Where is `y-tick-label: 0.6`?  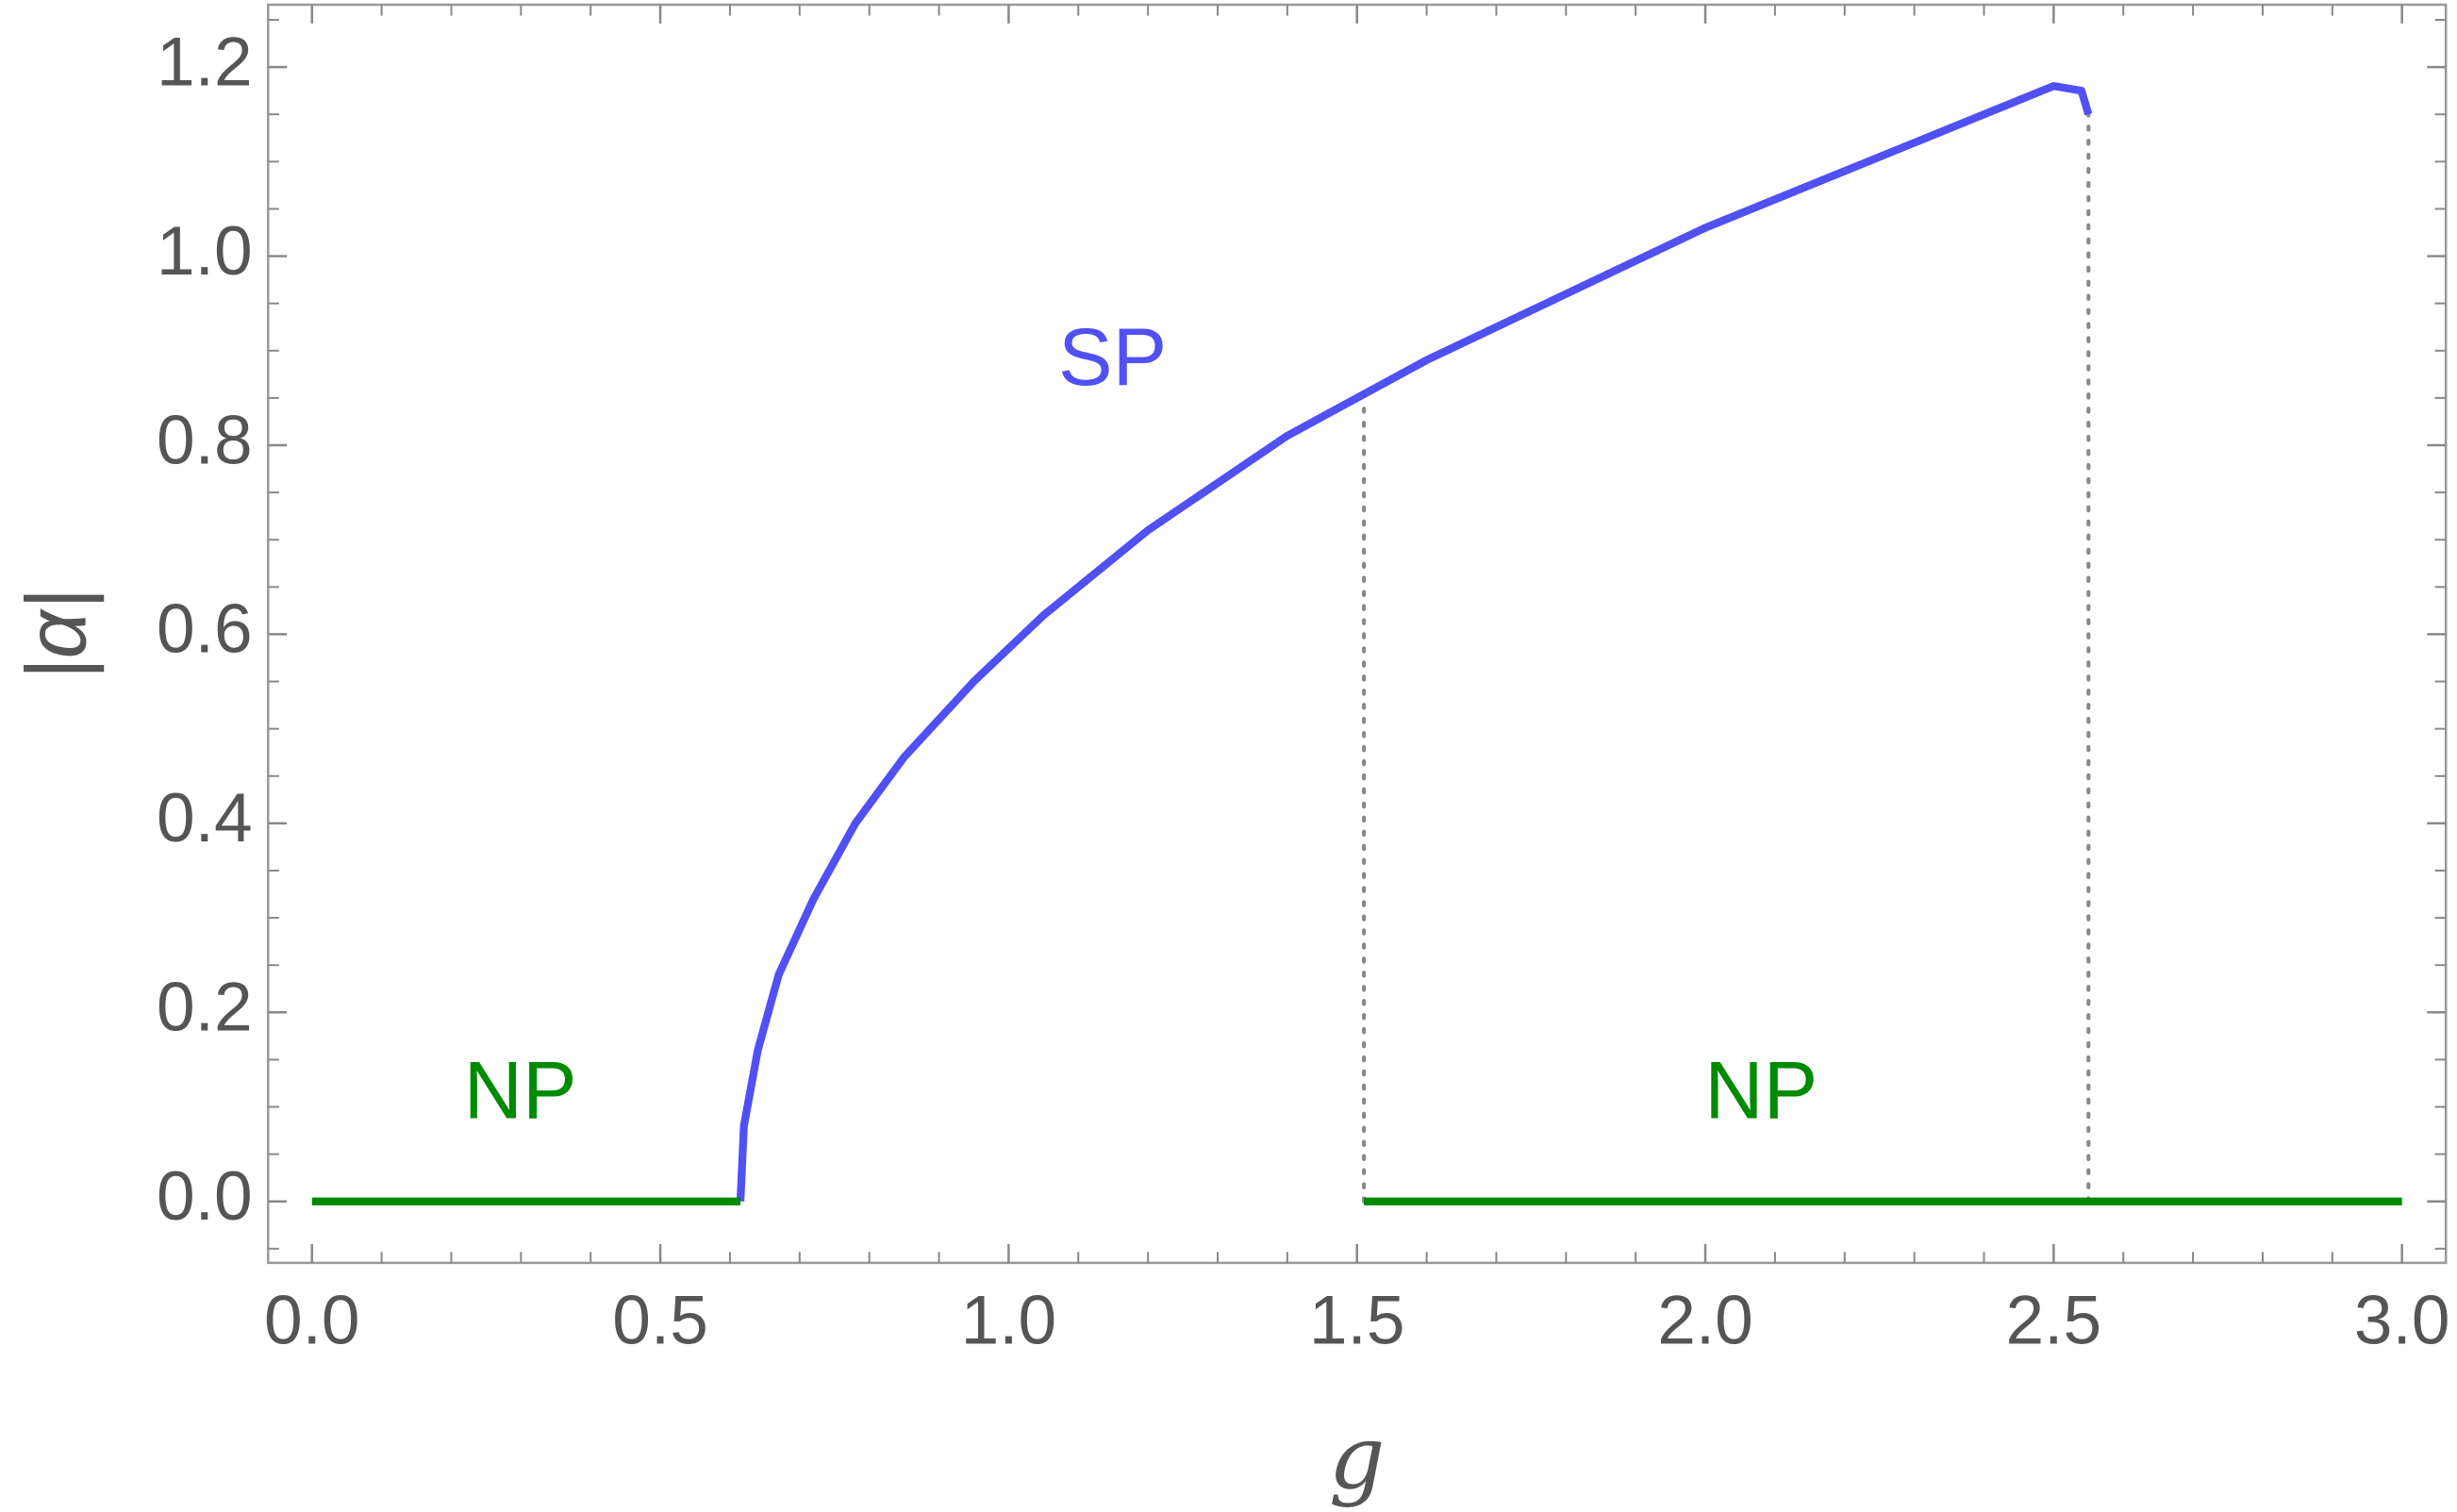 y-tick-label: 0.6 is located at coordinates (205, 629).